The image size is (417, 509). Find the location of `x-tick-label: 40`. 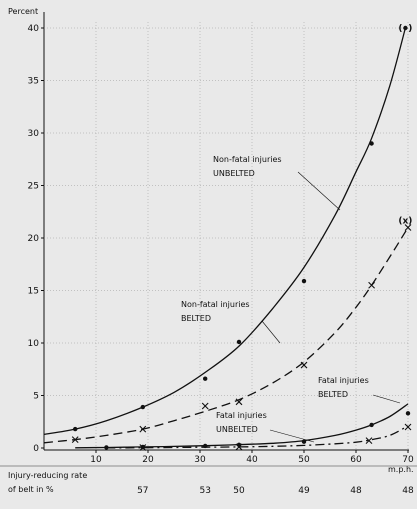

x-tick-label: 40 is located at coordinates (252, 460).